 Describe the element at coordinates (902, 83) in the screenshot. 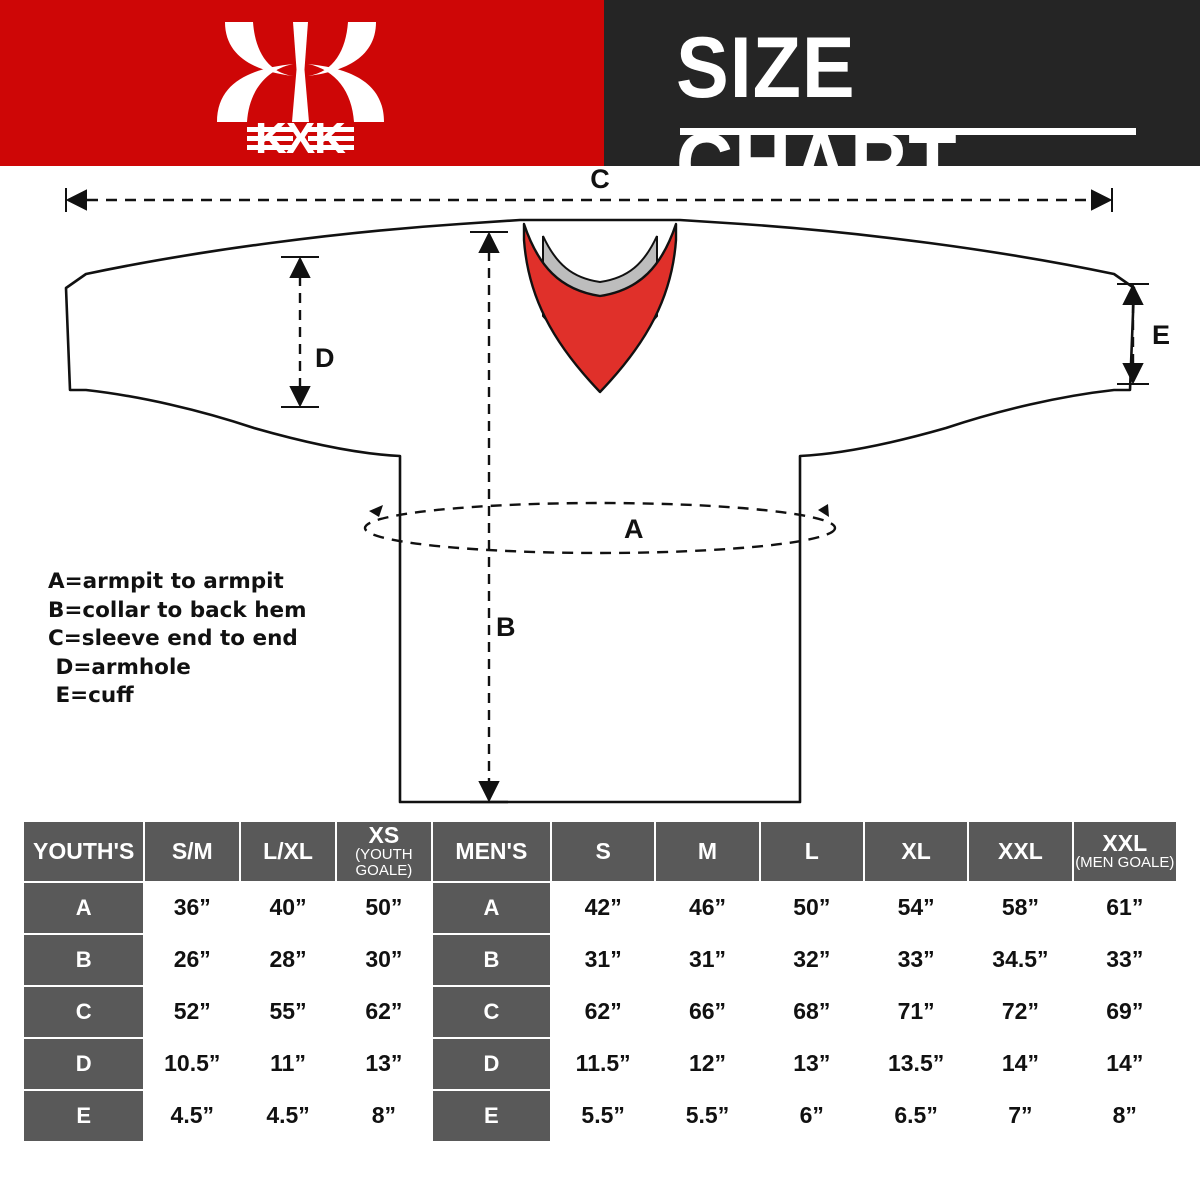

I see `banner-dark-panel` at that location.